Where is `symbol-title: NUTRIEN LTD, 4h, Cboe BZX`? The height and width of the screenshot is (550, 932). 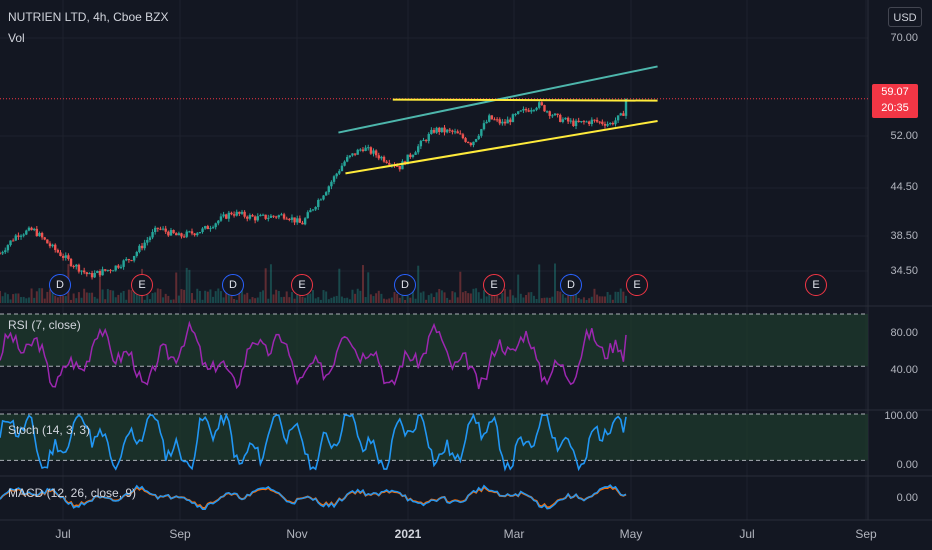 symbol-title: NUTRIEN LTD, 4h, Cboe BZX is located at coordinates (88, 17).